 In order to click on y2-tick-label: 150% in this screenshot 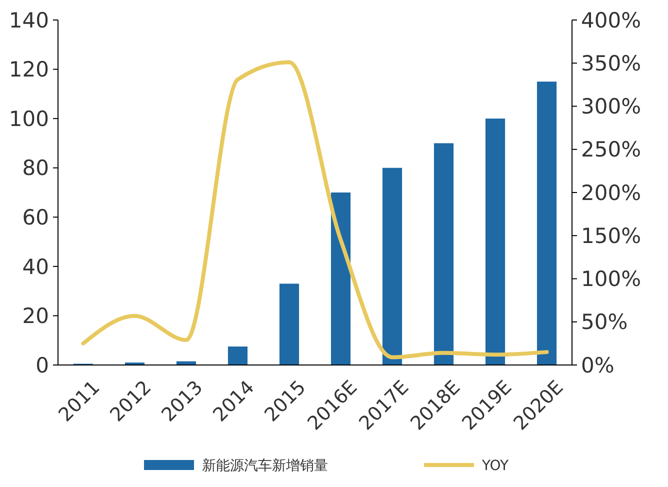, I will do `click(611, 236)`.